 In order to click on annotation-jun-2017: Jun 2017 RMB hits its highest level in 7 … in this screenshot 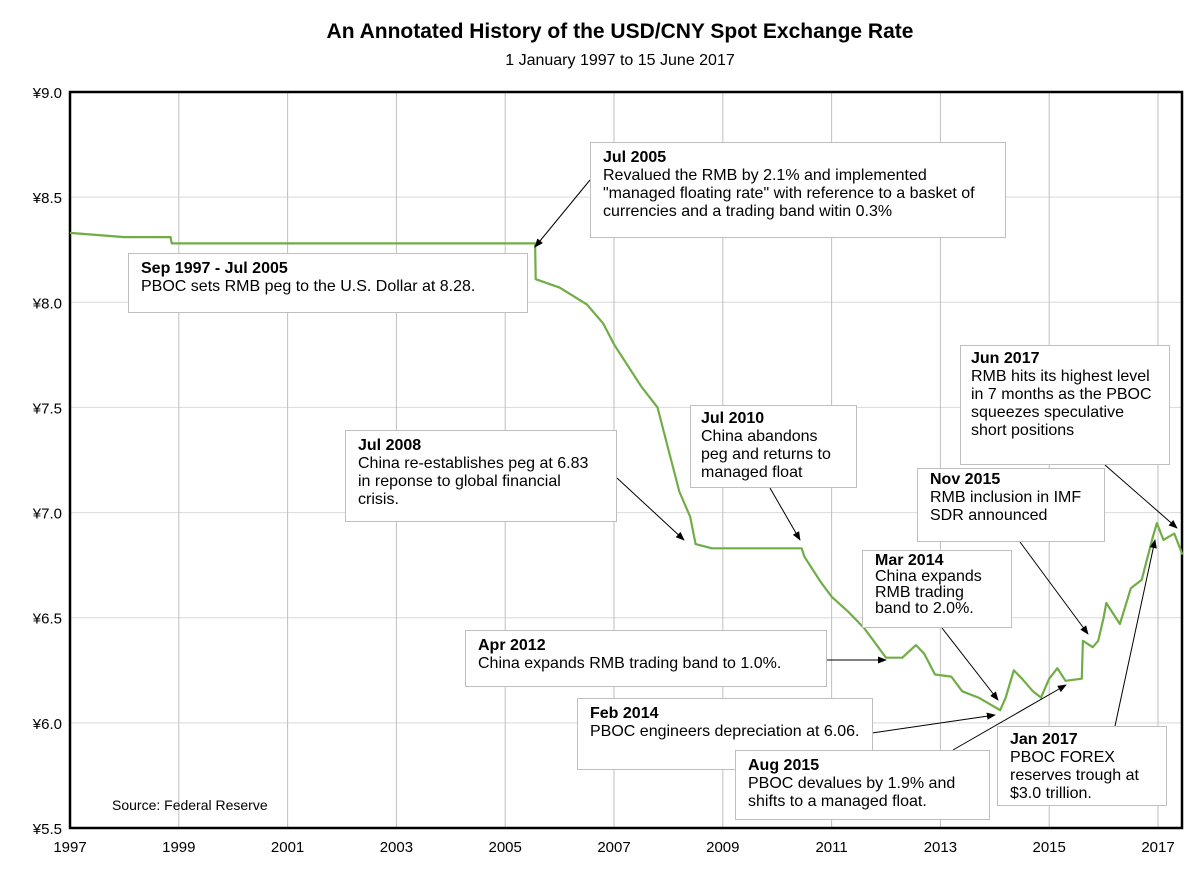, I will do `click(1065, 405)`.